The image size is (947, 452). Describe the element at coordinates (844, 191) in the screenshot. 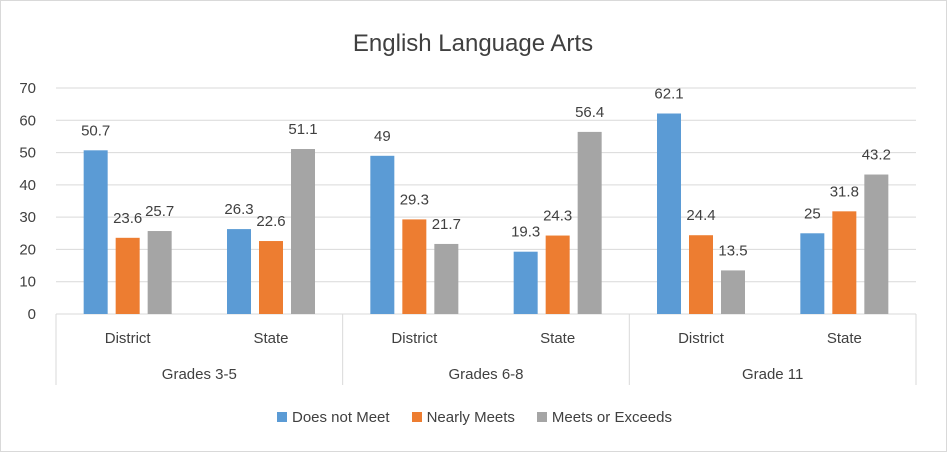

I see `data-label: 31.8` at that location.